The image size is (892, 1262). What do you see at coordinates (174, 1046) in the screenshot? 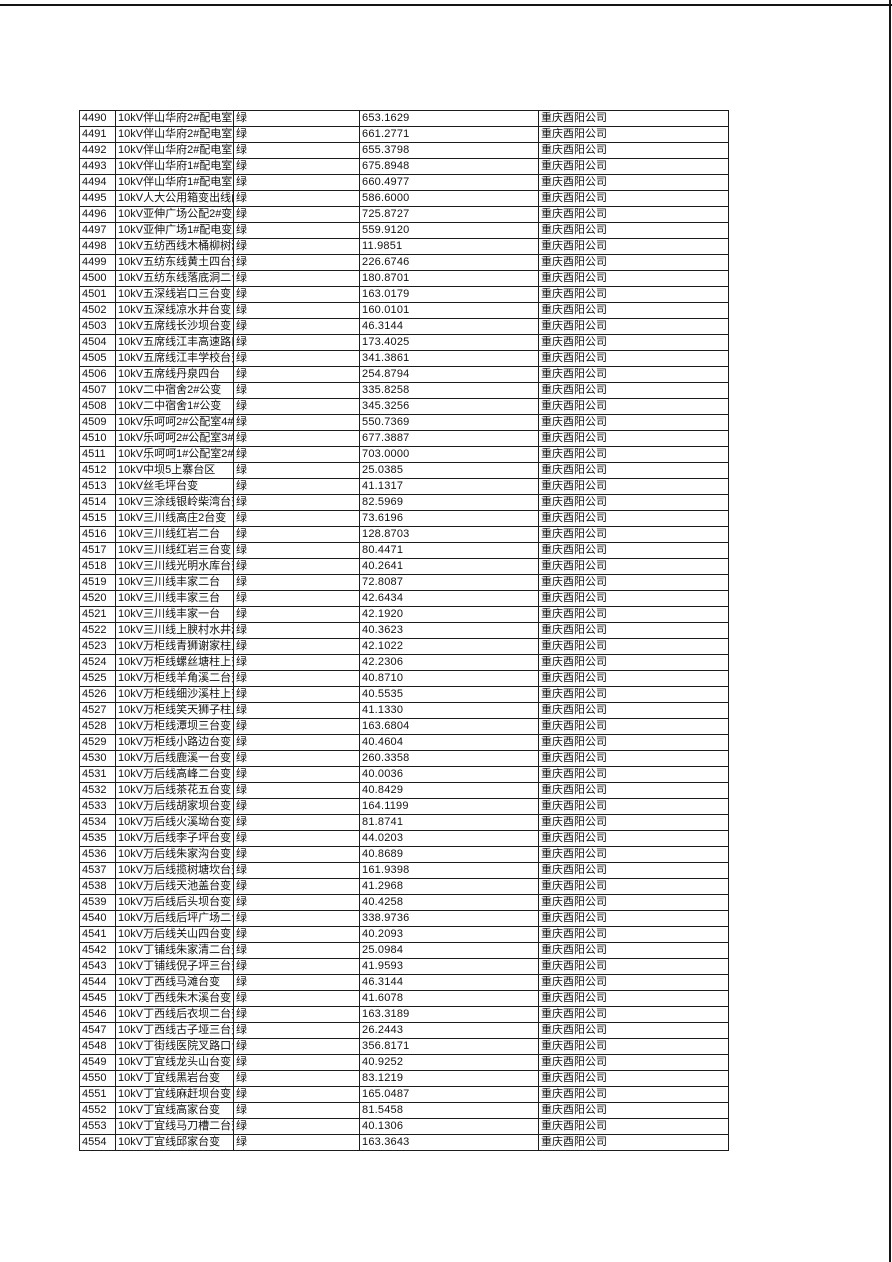
I see `device-name-cell: 10kV丁街线医院叉路口台` at bounding box center [174, 1046].